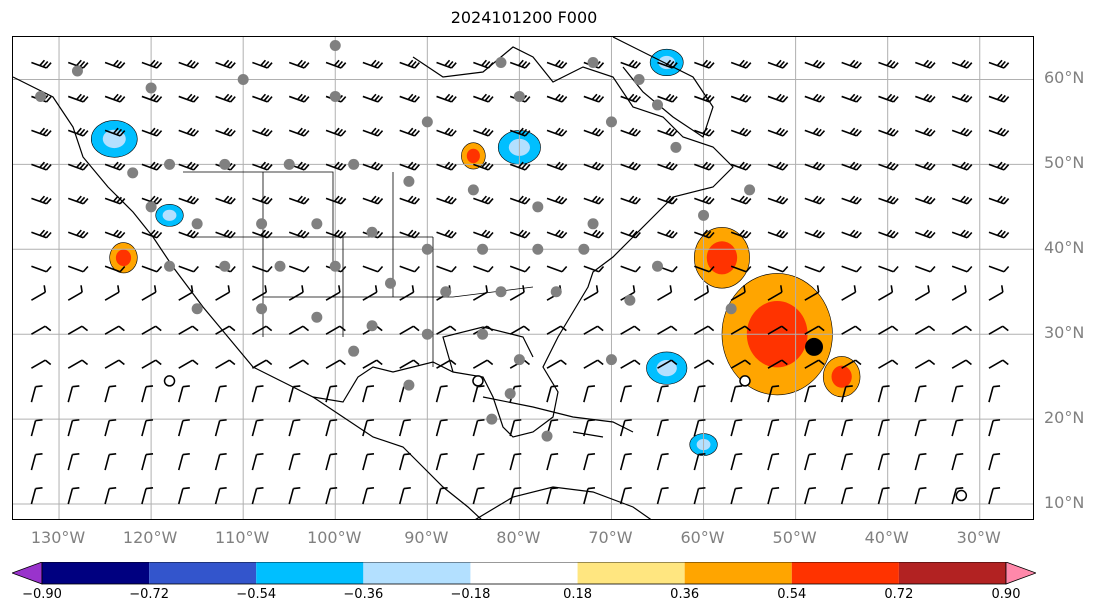  Describe the element at coordinates (58, 537) in the screenshot. I see `longitude-label: 130°W` at that location.